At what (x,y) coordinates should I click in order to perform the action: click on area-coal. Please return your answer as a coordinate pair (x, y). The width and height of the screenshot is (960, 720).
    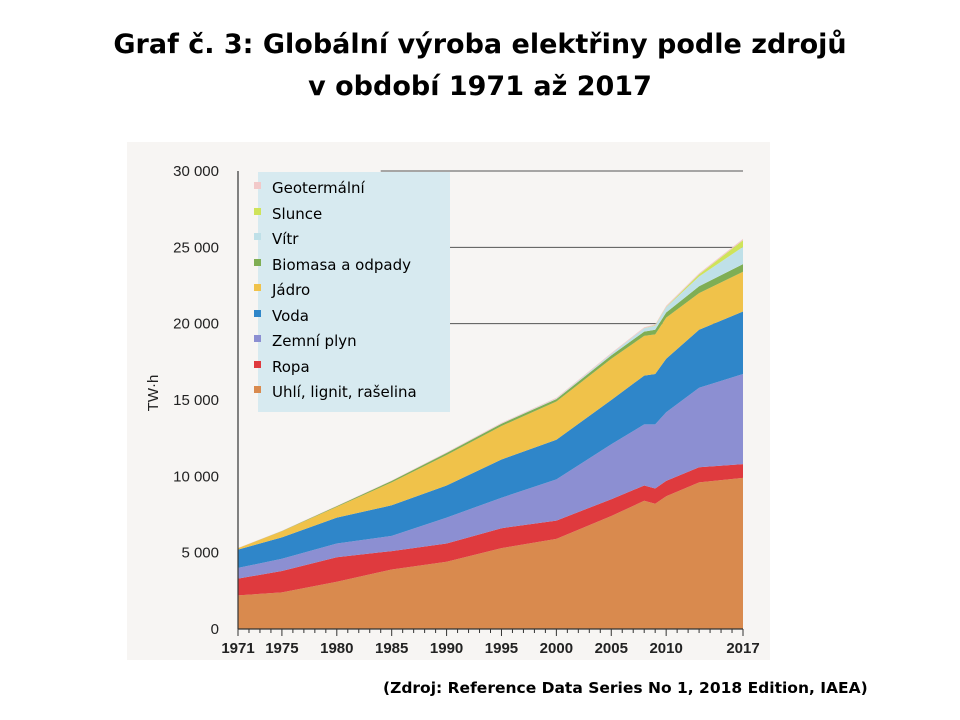
    Looking at the image, I should click on (490, 553).